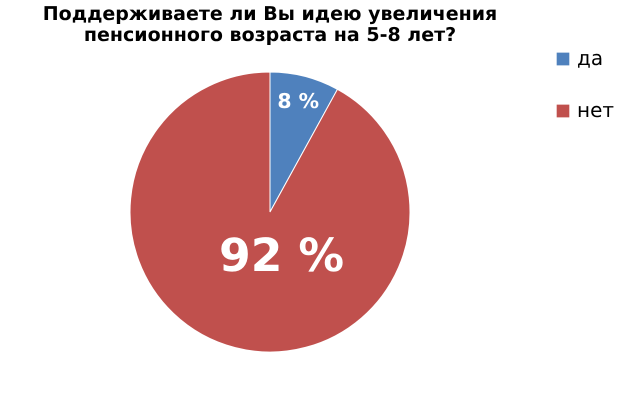 This screenshot has height=394, width=640. Describe the element at coordinates (281, 255) in the screenshot. I see `data-label: 92 %` at that location.